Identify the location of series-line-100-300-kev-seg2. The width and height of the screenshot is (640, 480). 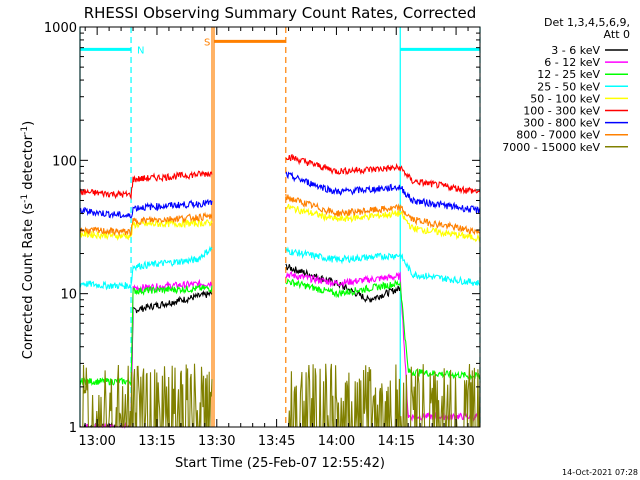
(383, 174).